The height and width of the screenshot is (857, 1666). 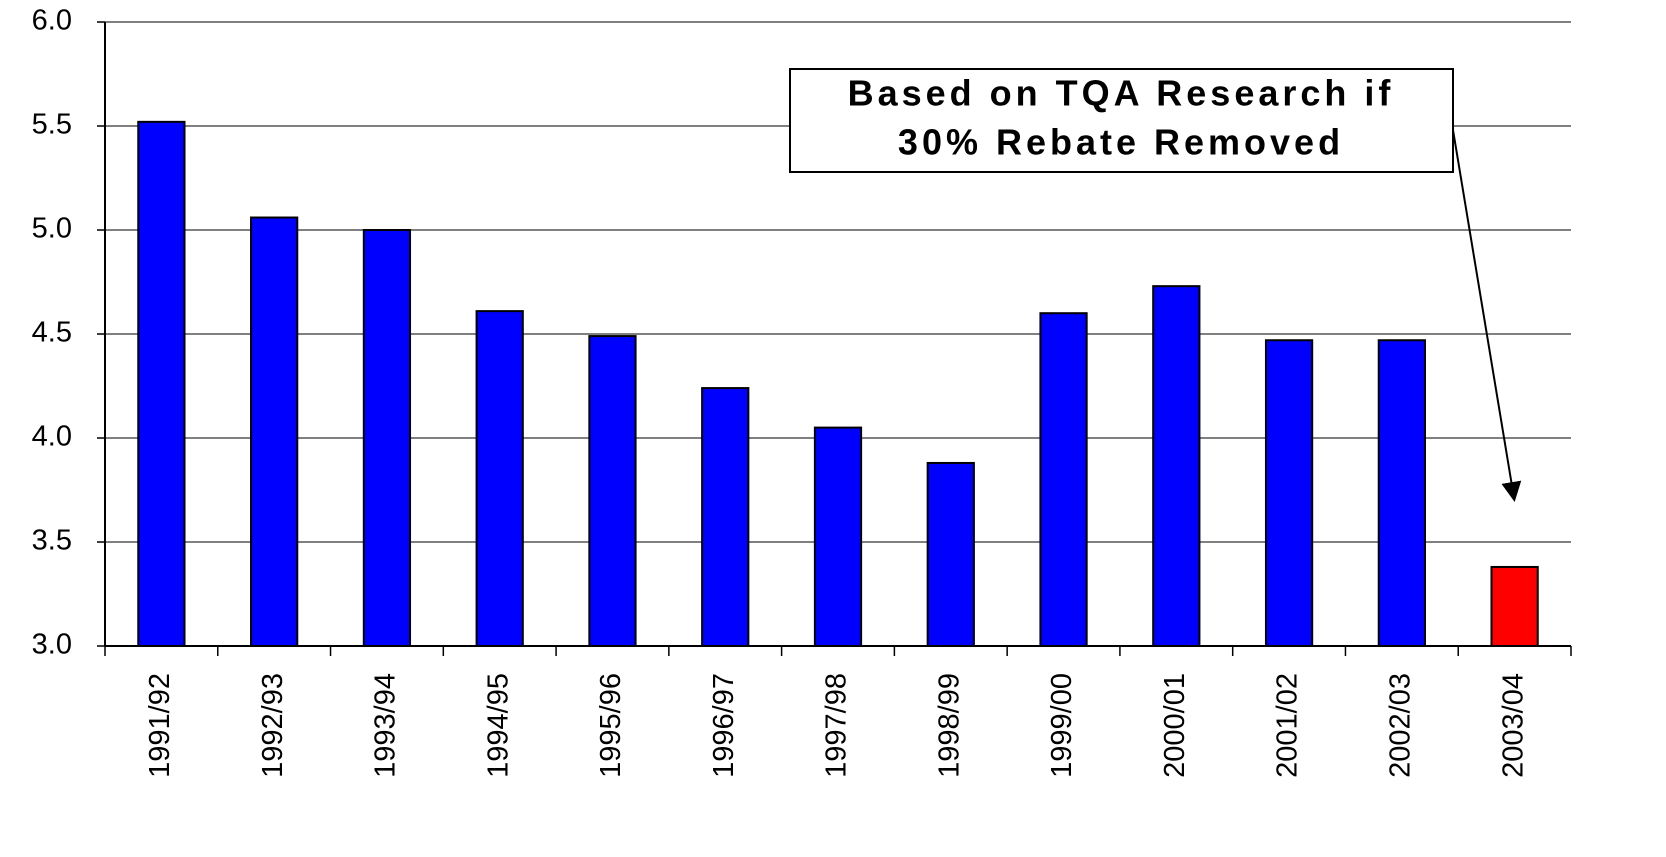 What do you see at coordinates (273, 725) in the screenshot?
I see `x-tick-label: 1992/93` at bounding box center [273, 725].